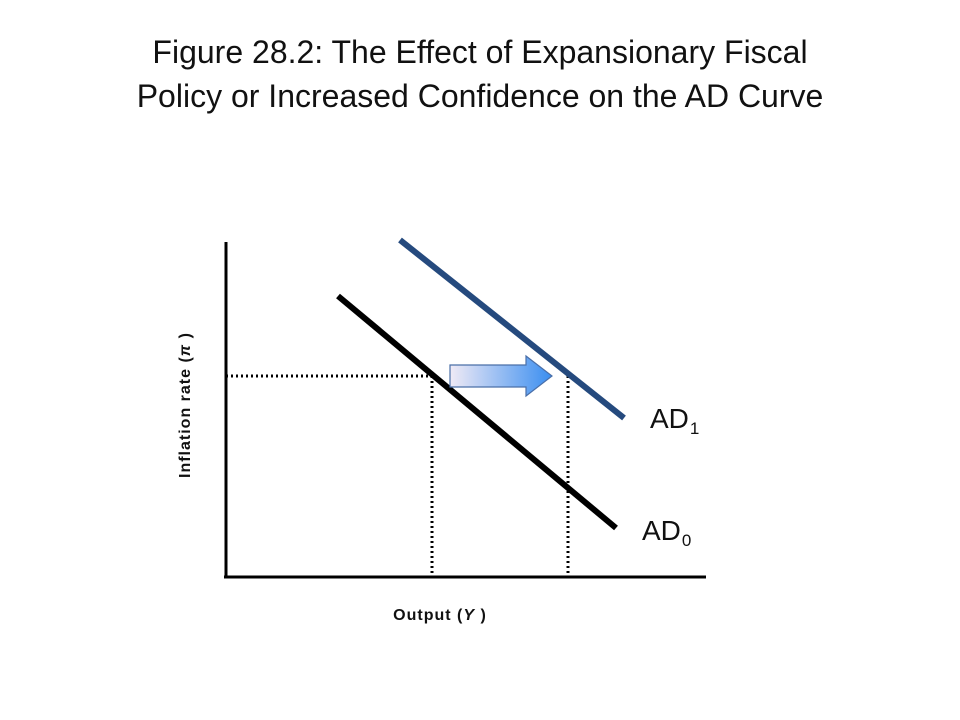 The width and height of the screenshot is (960, 720). I want to click on ad1-curve, so click(512, 329).